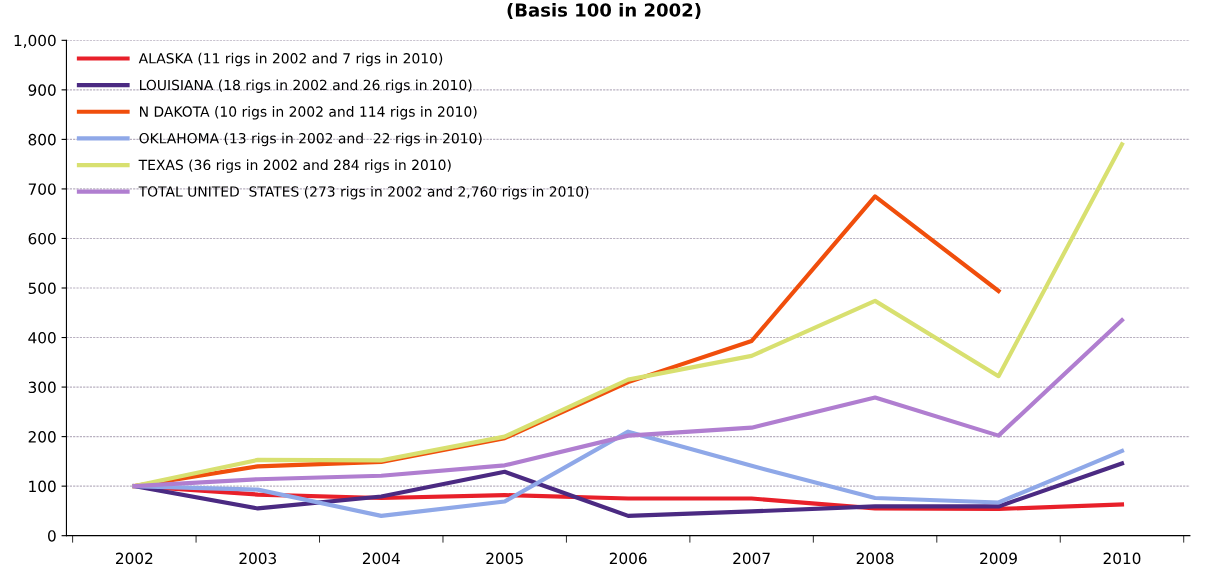 The height and width of the screenshot is (576, 1208). Describe the element at coordinates (42, 139) in the screenshot. I see `y-tick-label: 800` at that location.